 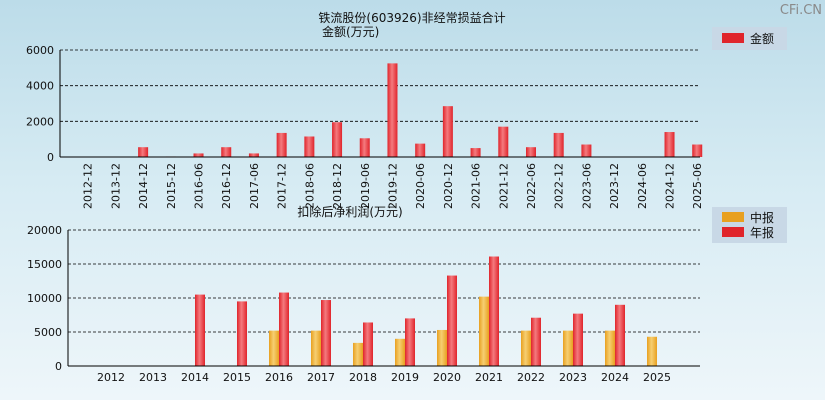 I want to click on x-tick-label: 2024-06, so click(x=642, y=186).